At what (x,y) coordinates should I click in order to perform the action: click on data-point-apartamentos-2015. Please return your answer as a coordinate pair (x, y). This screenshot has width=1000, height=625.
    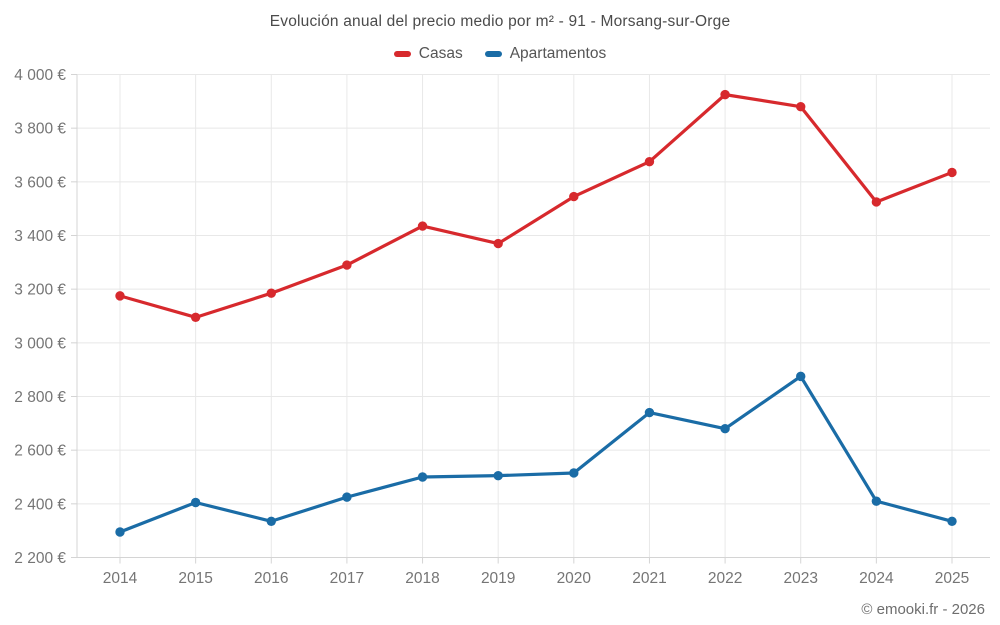
    Looking at the image, I should click on (195, 502).